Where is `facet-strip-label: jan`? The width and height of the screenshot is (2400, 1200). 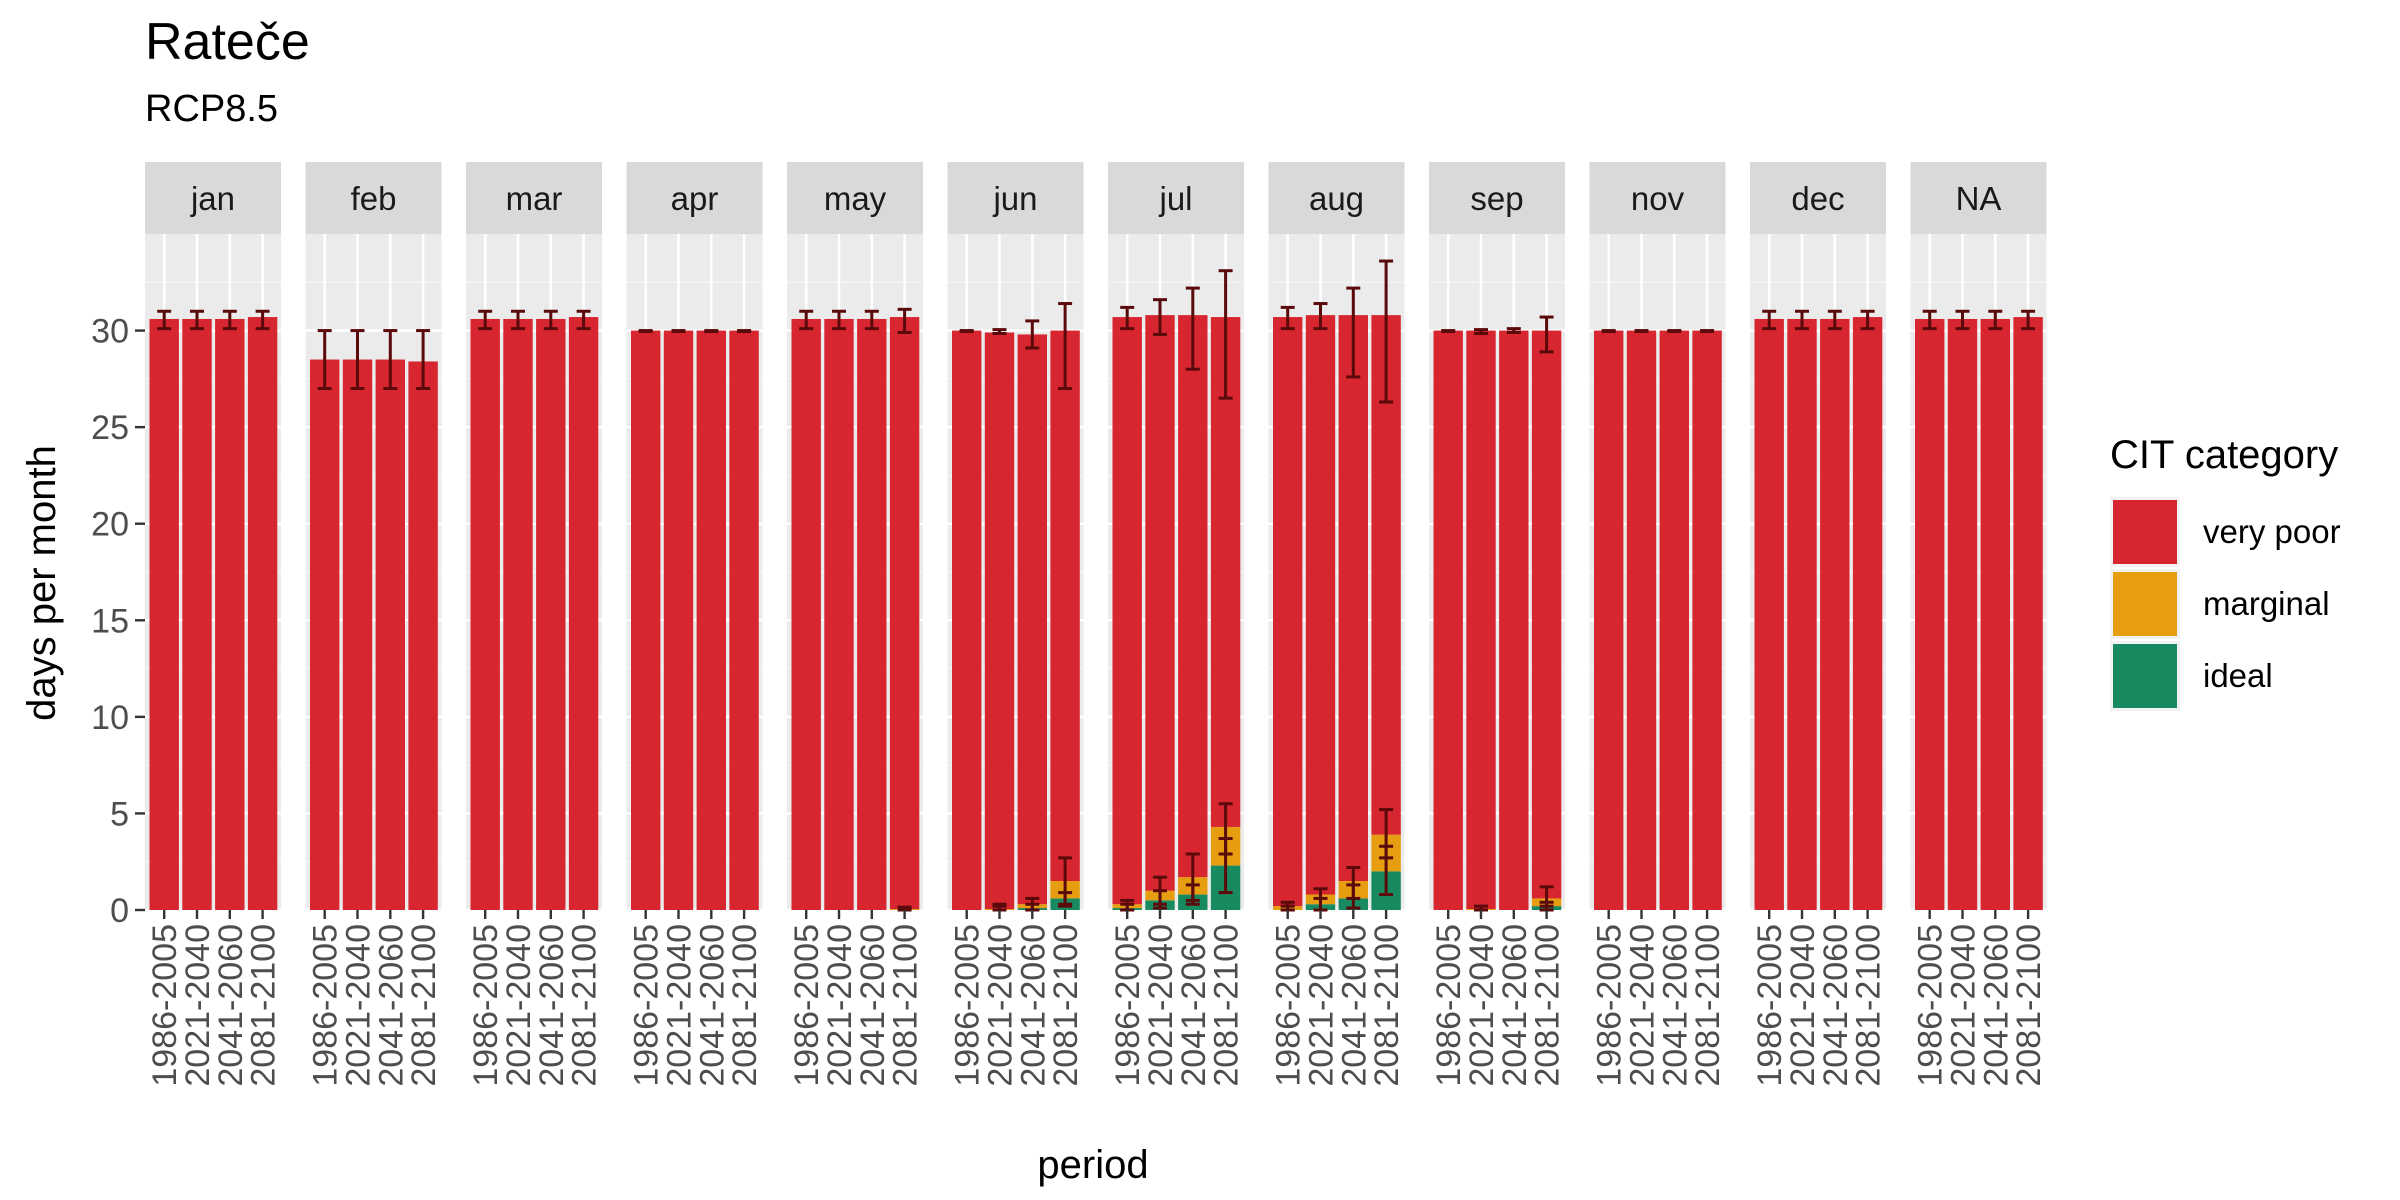
facet-strip-label: jan is located at coordinates (212, 198).